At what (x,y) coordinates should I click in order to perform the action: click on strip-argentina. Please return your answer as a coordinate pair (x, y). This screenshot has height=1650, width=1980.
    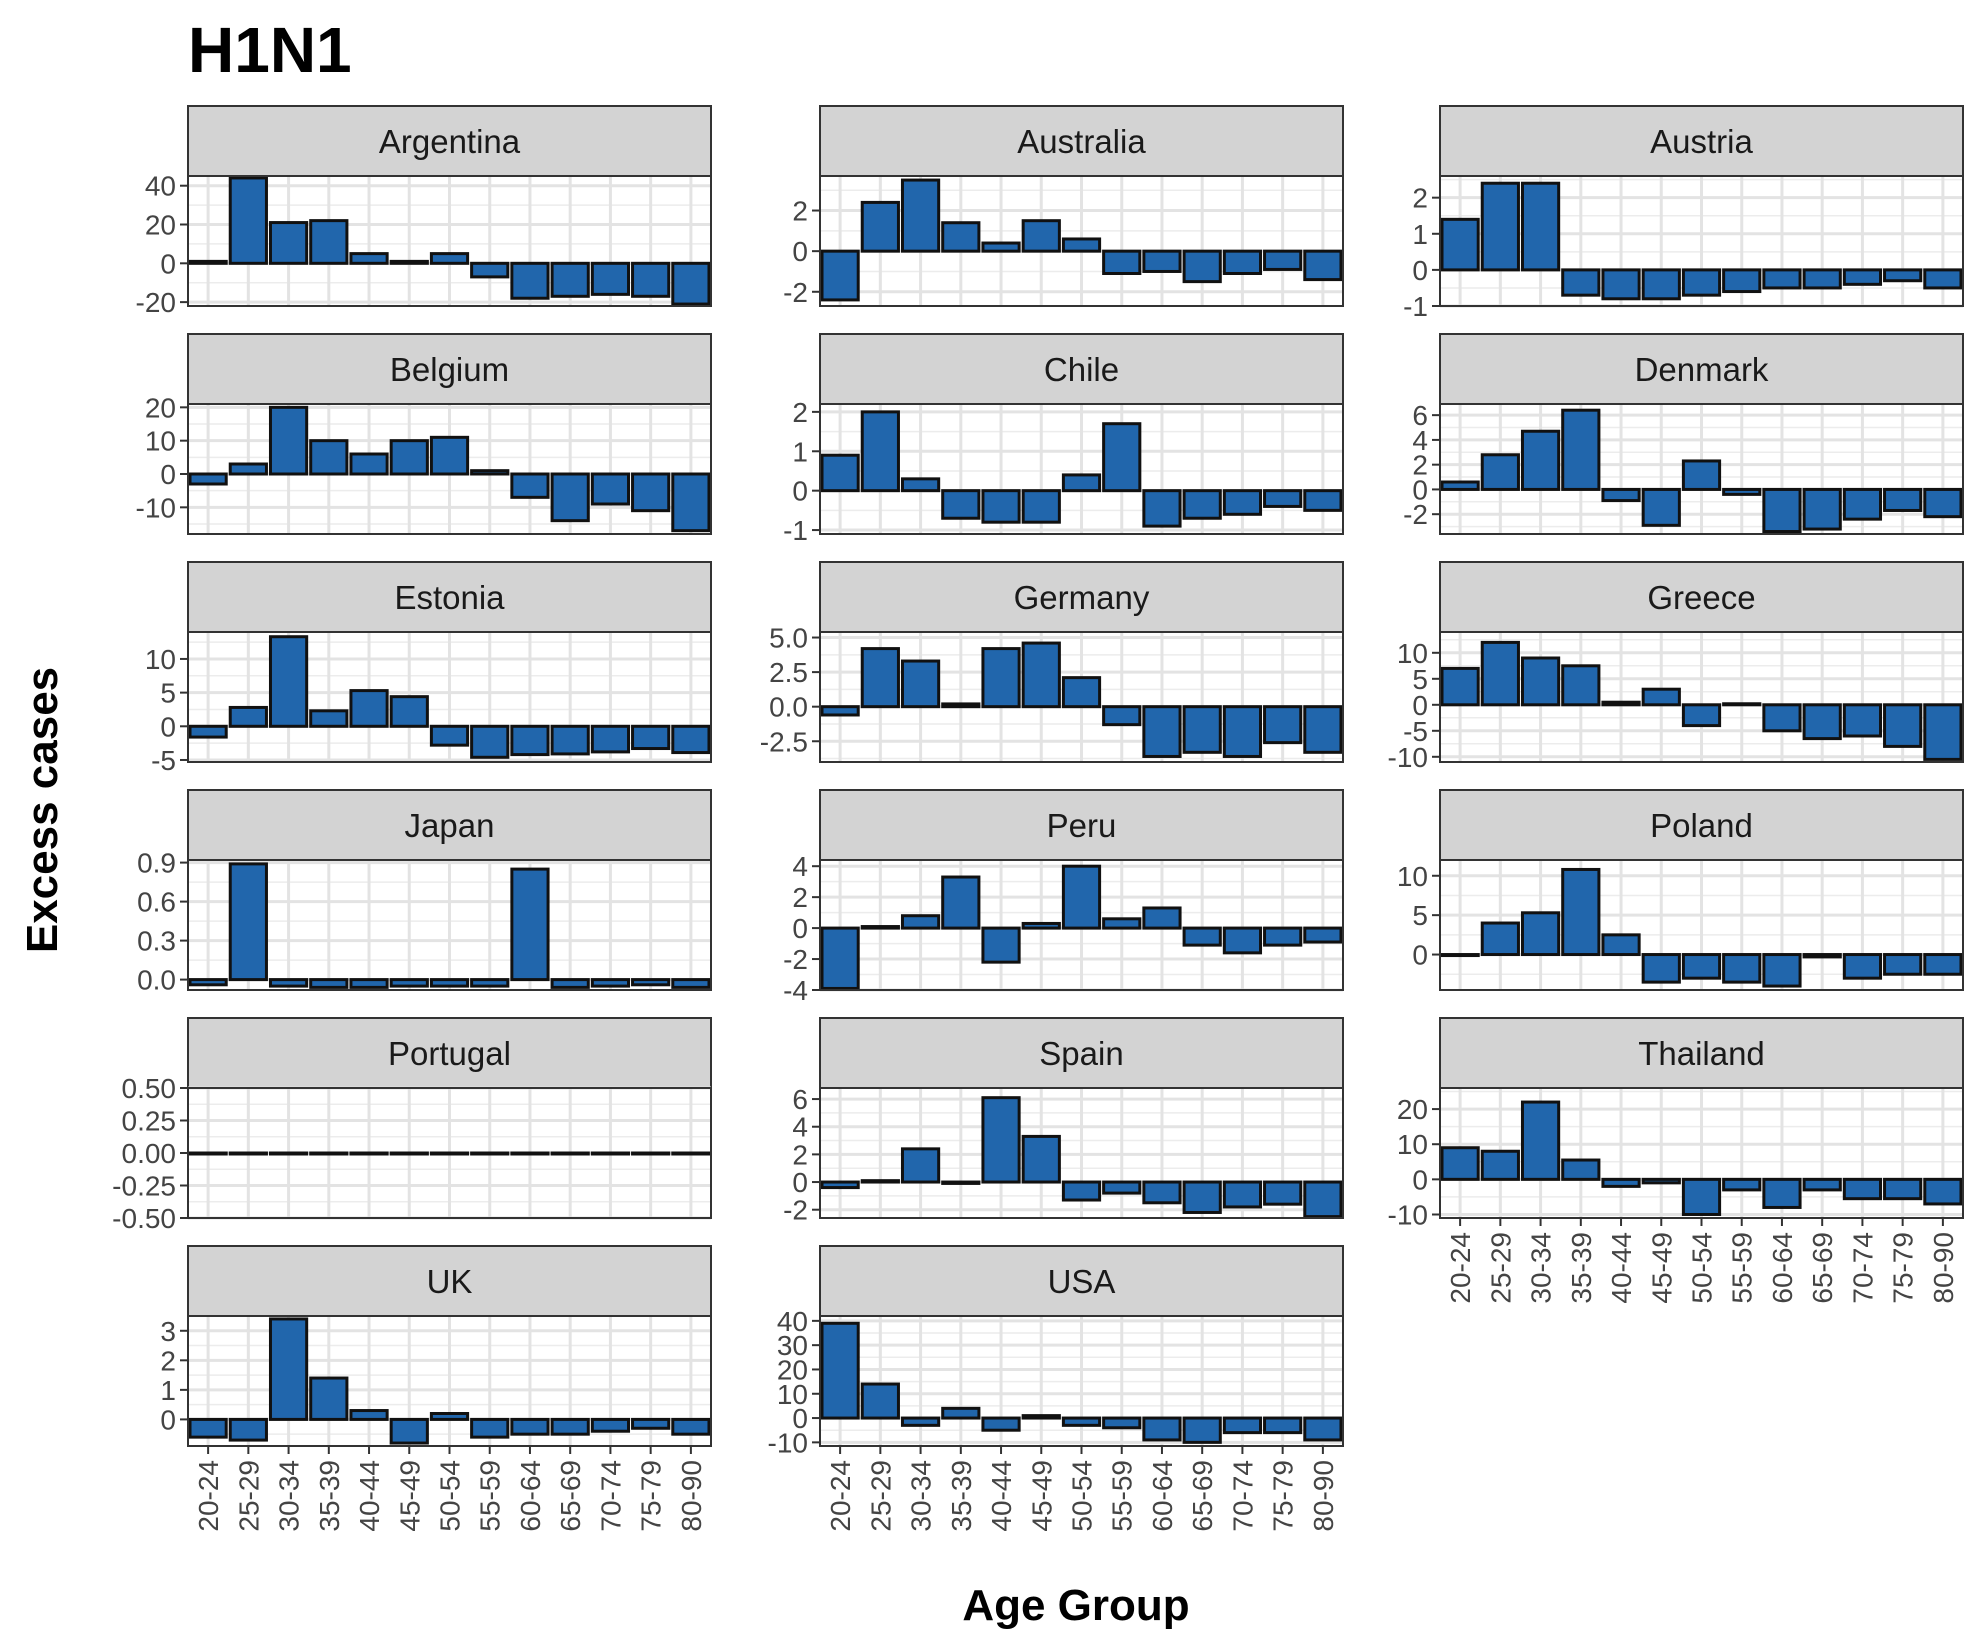
    Looking at the image, I should click on (449, 141).